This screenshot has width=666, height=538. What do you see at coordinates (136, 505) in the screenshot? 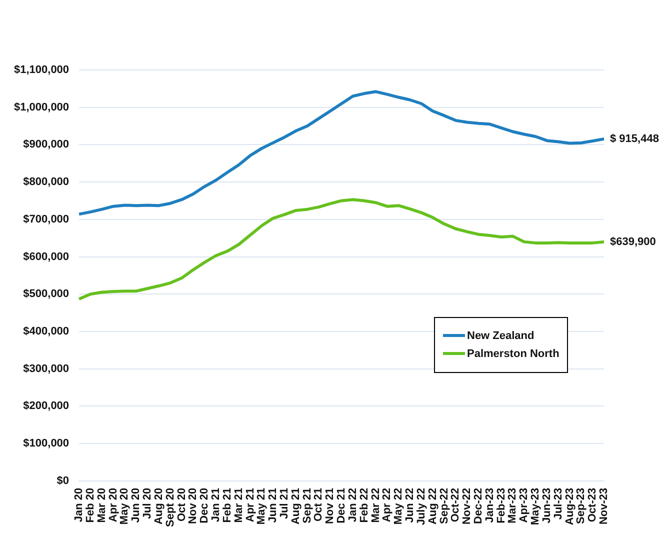
I see `x-tick-label: Jun 20` at bounding box center [136, 505].